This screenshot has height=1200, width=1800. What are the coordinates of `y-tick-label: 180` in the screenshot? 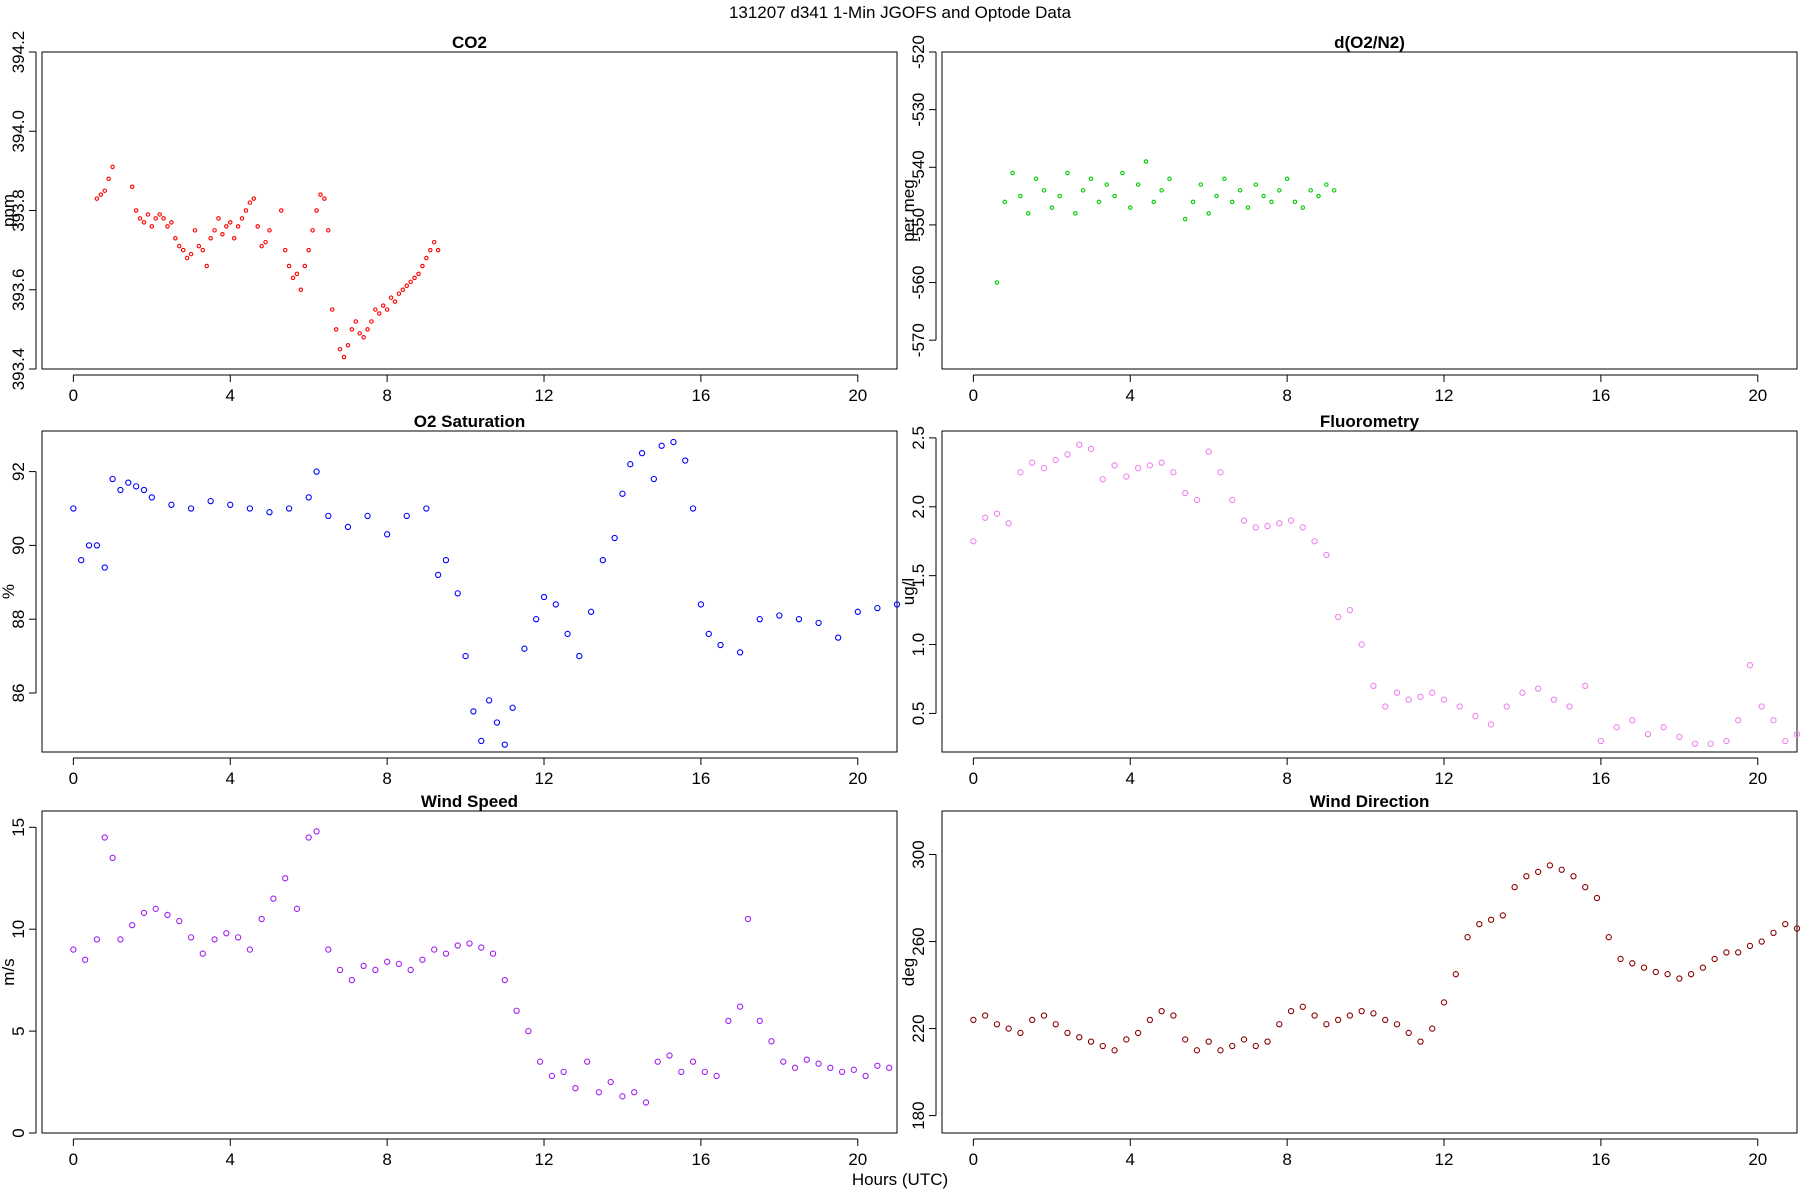 It's located at (918, 1115).